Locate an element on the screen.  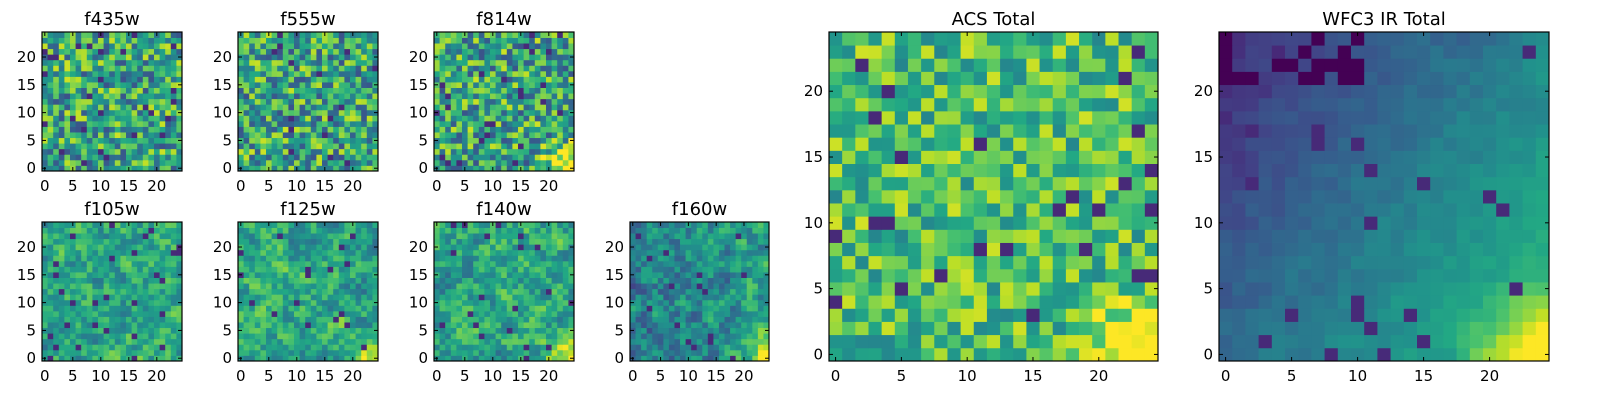
x-tick-label: 5 is located at coordinates (661, 376).